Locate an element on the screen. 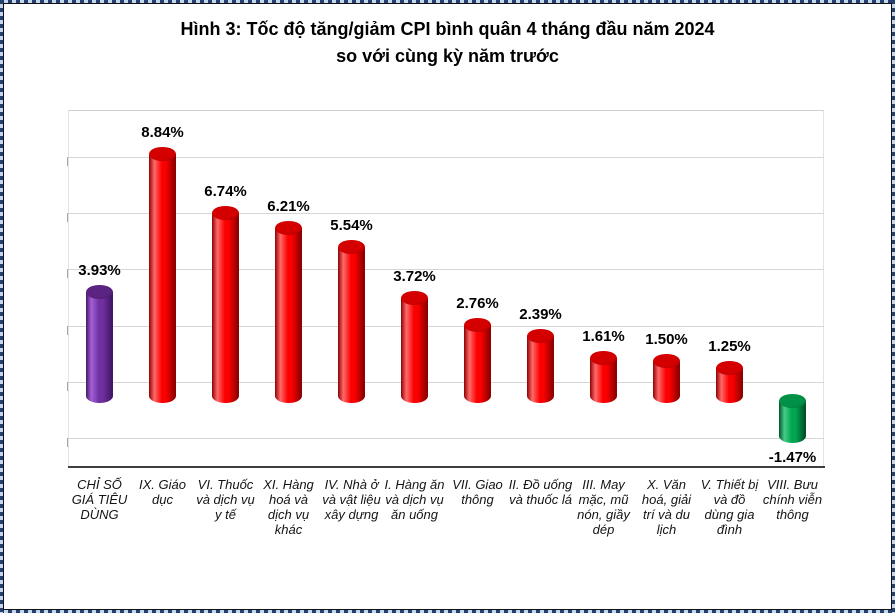  bar-value-label: 2.76% is located at coordinates (477, 304).